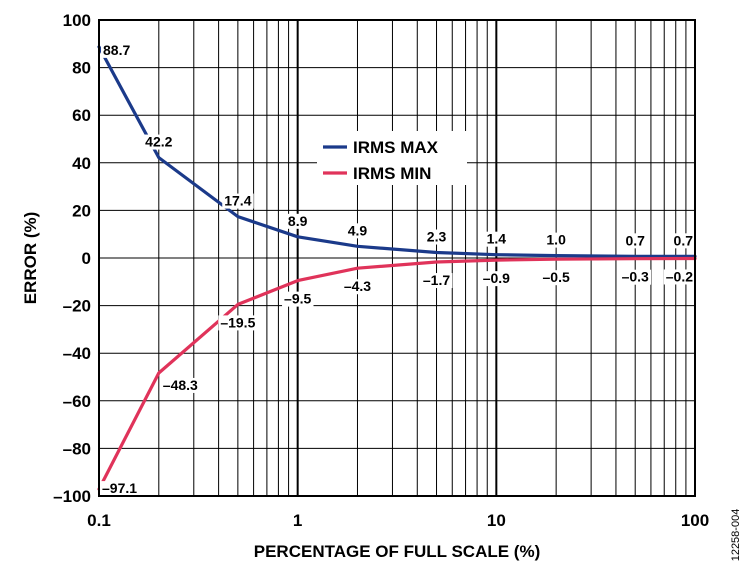  What do you see at coordinates (81, 115) in the screenshot?
I see `y-tick-label: 60` at bounding box center [81, 115].